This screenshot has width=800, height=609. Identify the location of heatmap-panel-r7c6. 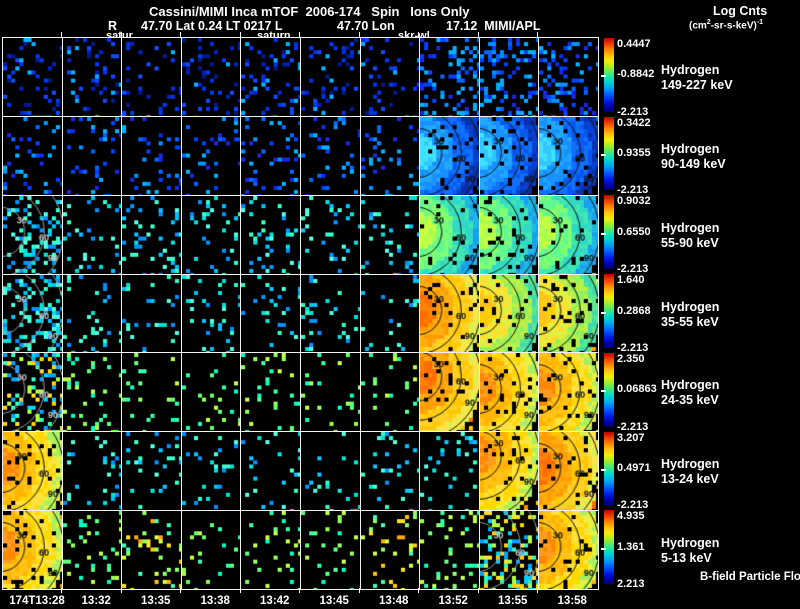
(330, 550).